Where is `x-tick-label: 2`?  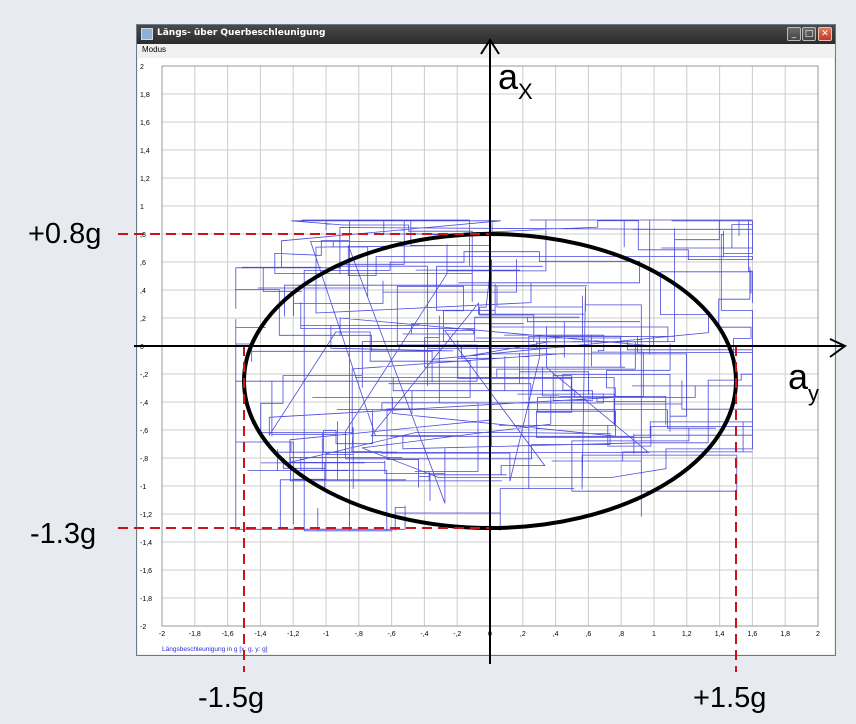 x-tick-label: 2 is located at coordinates (818, 634).